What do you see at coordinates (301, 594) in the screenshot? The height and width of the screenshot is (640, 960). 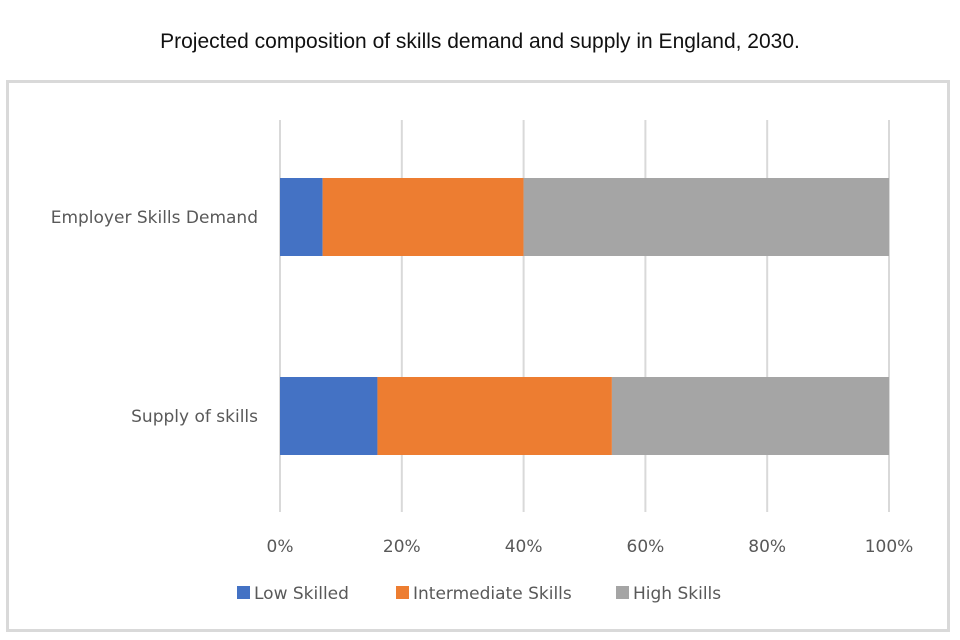 I see `legend-label: Low Skilled` at bounding box center [301, 594].